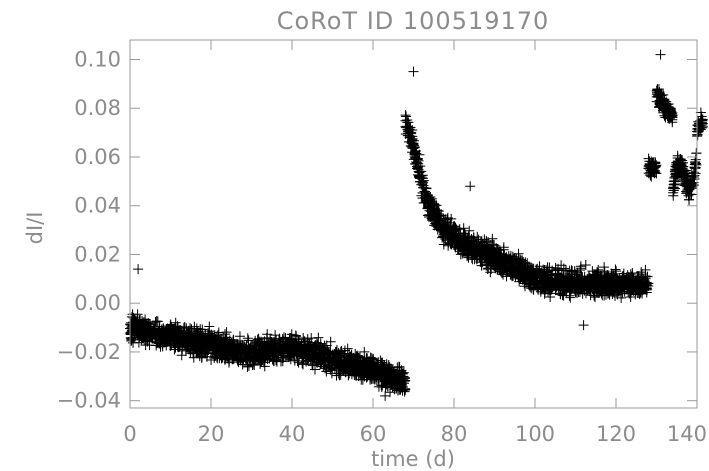 This screenshot has width=709, height=471. I want to click on y-tick-label: −0.04, so click(89, 401).